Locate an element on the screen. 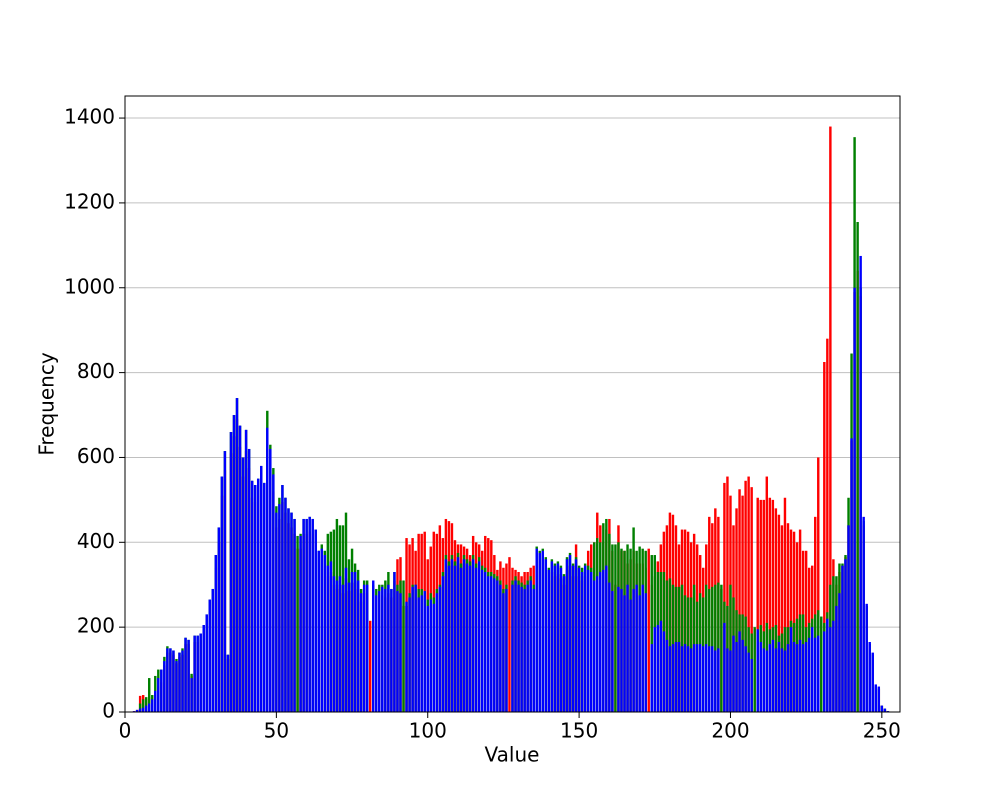 The width and height of the screenshot is (1000, 800). y-tick-label: 0 is located at coordinates (108, 711).